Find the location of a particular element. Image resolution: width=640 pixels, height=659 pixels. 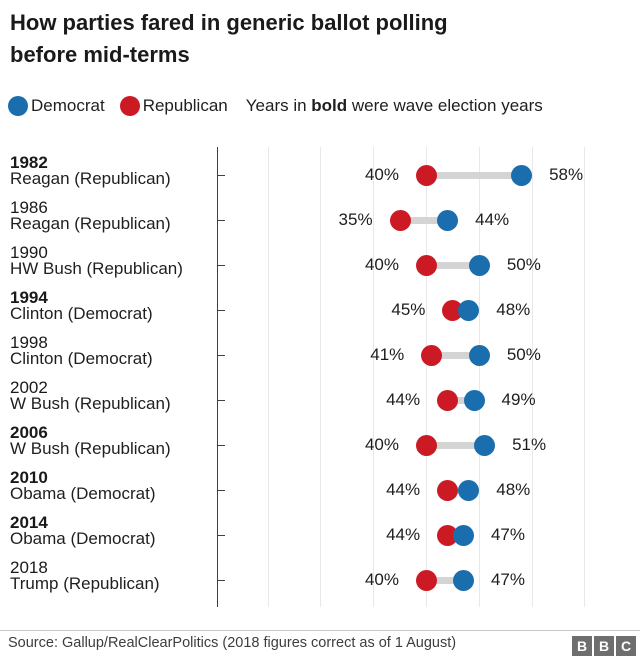

row-president-label: HW Bush (Republican) is located at coordinates (96, 268).